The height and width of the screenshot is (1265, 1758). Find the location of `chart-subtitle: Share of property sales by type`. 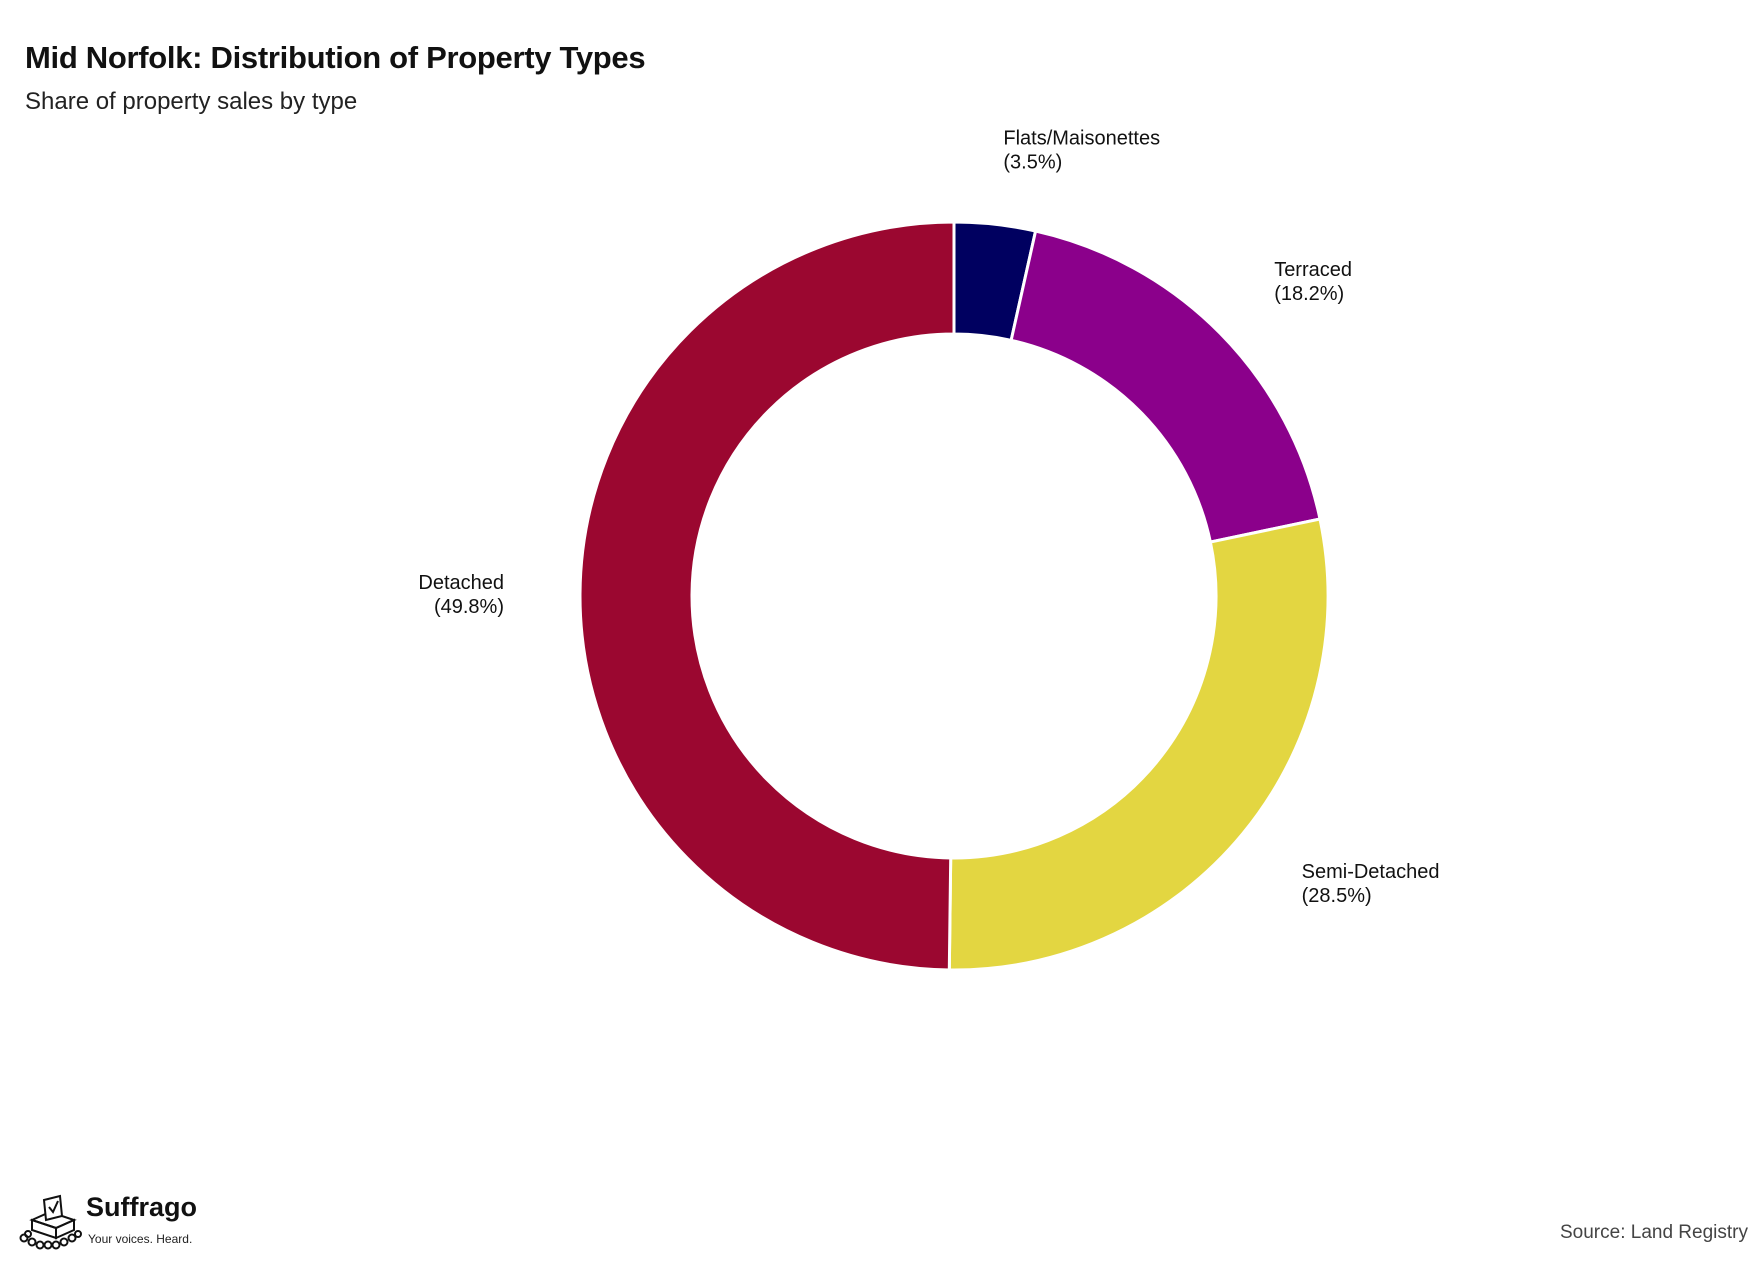

chart-subtitle: Share of property sales by type is located at coordinates (191, 101).